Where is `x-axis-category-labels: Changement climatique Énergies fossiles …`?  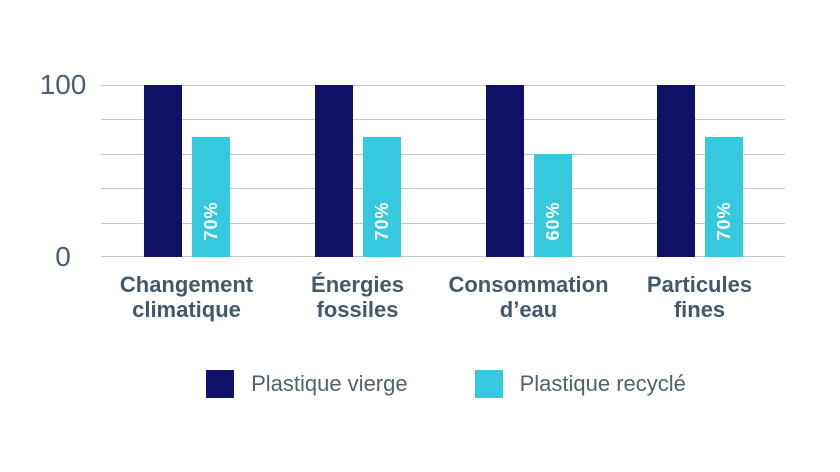
x-axis-category-labels: Changement climatique Énergies fossiles … is located at coordinates (443, 297).